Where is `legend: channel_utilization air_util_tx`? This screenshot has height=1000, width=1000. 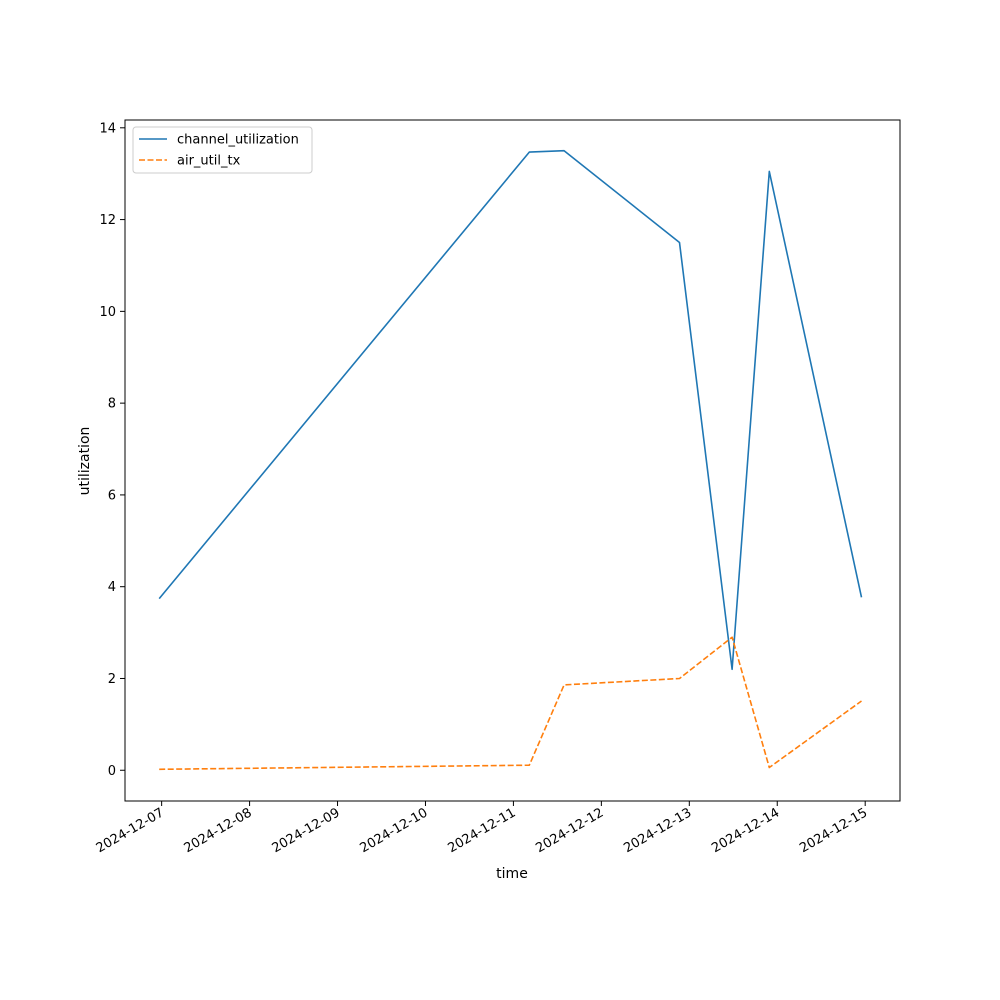 legend: channel_utilization air_util_tx is located at coordinates (222, 150).